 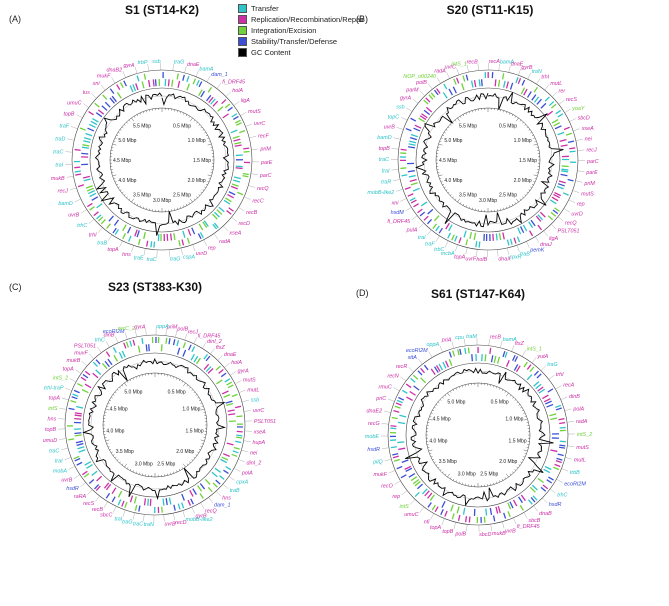 What do you see at coordinates (399, 222) in the screenshot?
I see `gene-label: fi_DRF45` at bounding box center [399, 222].